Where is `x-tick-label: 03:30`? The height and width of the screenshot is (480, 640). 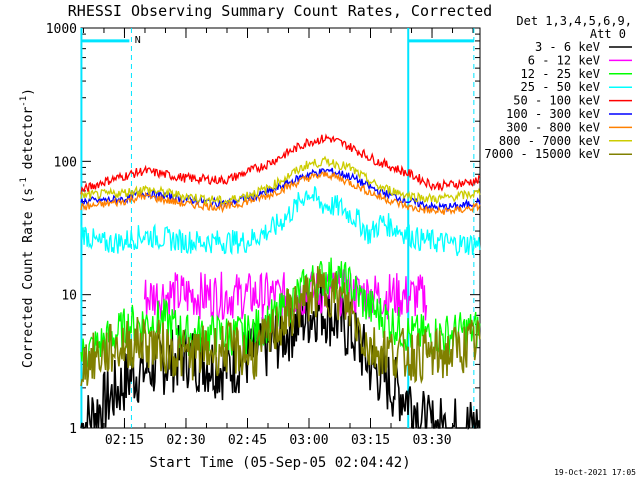 x-tick-label: 03:30 is located at coordinates (431, 440).